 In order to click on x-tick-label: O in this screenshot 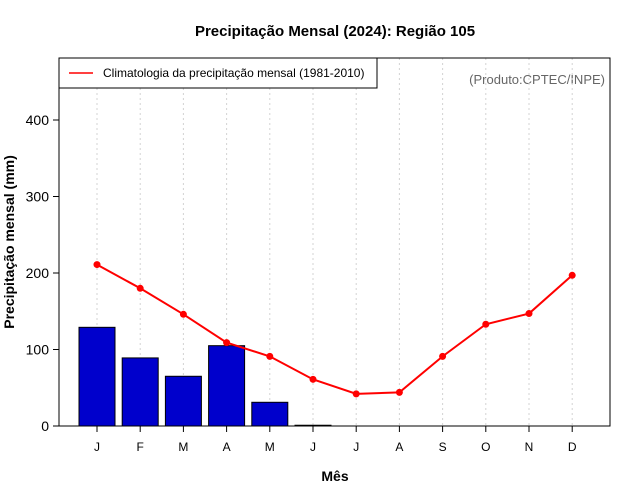, I will do `click(485, 447)`.